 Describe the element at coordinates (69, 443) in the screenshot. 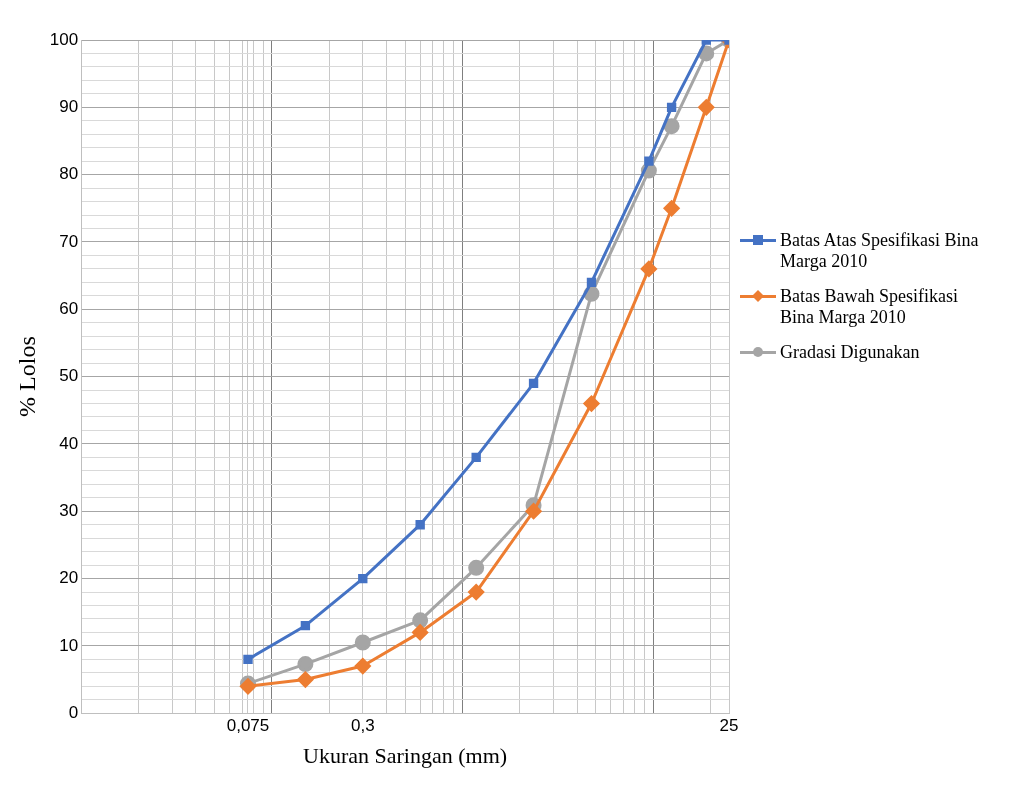

I see `y-tick-label: 40` at that location.